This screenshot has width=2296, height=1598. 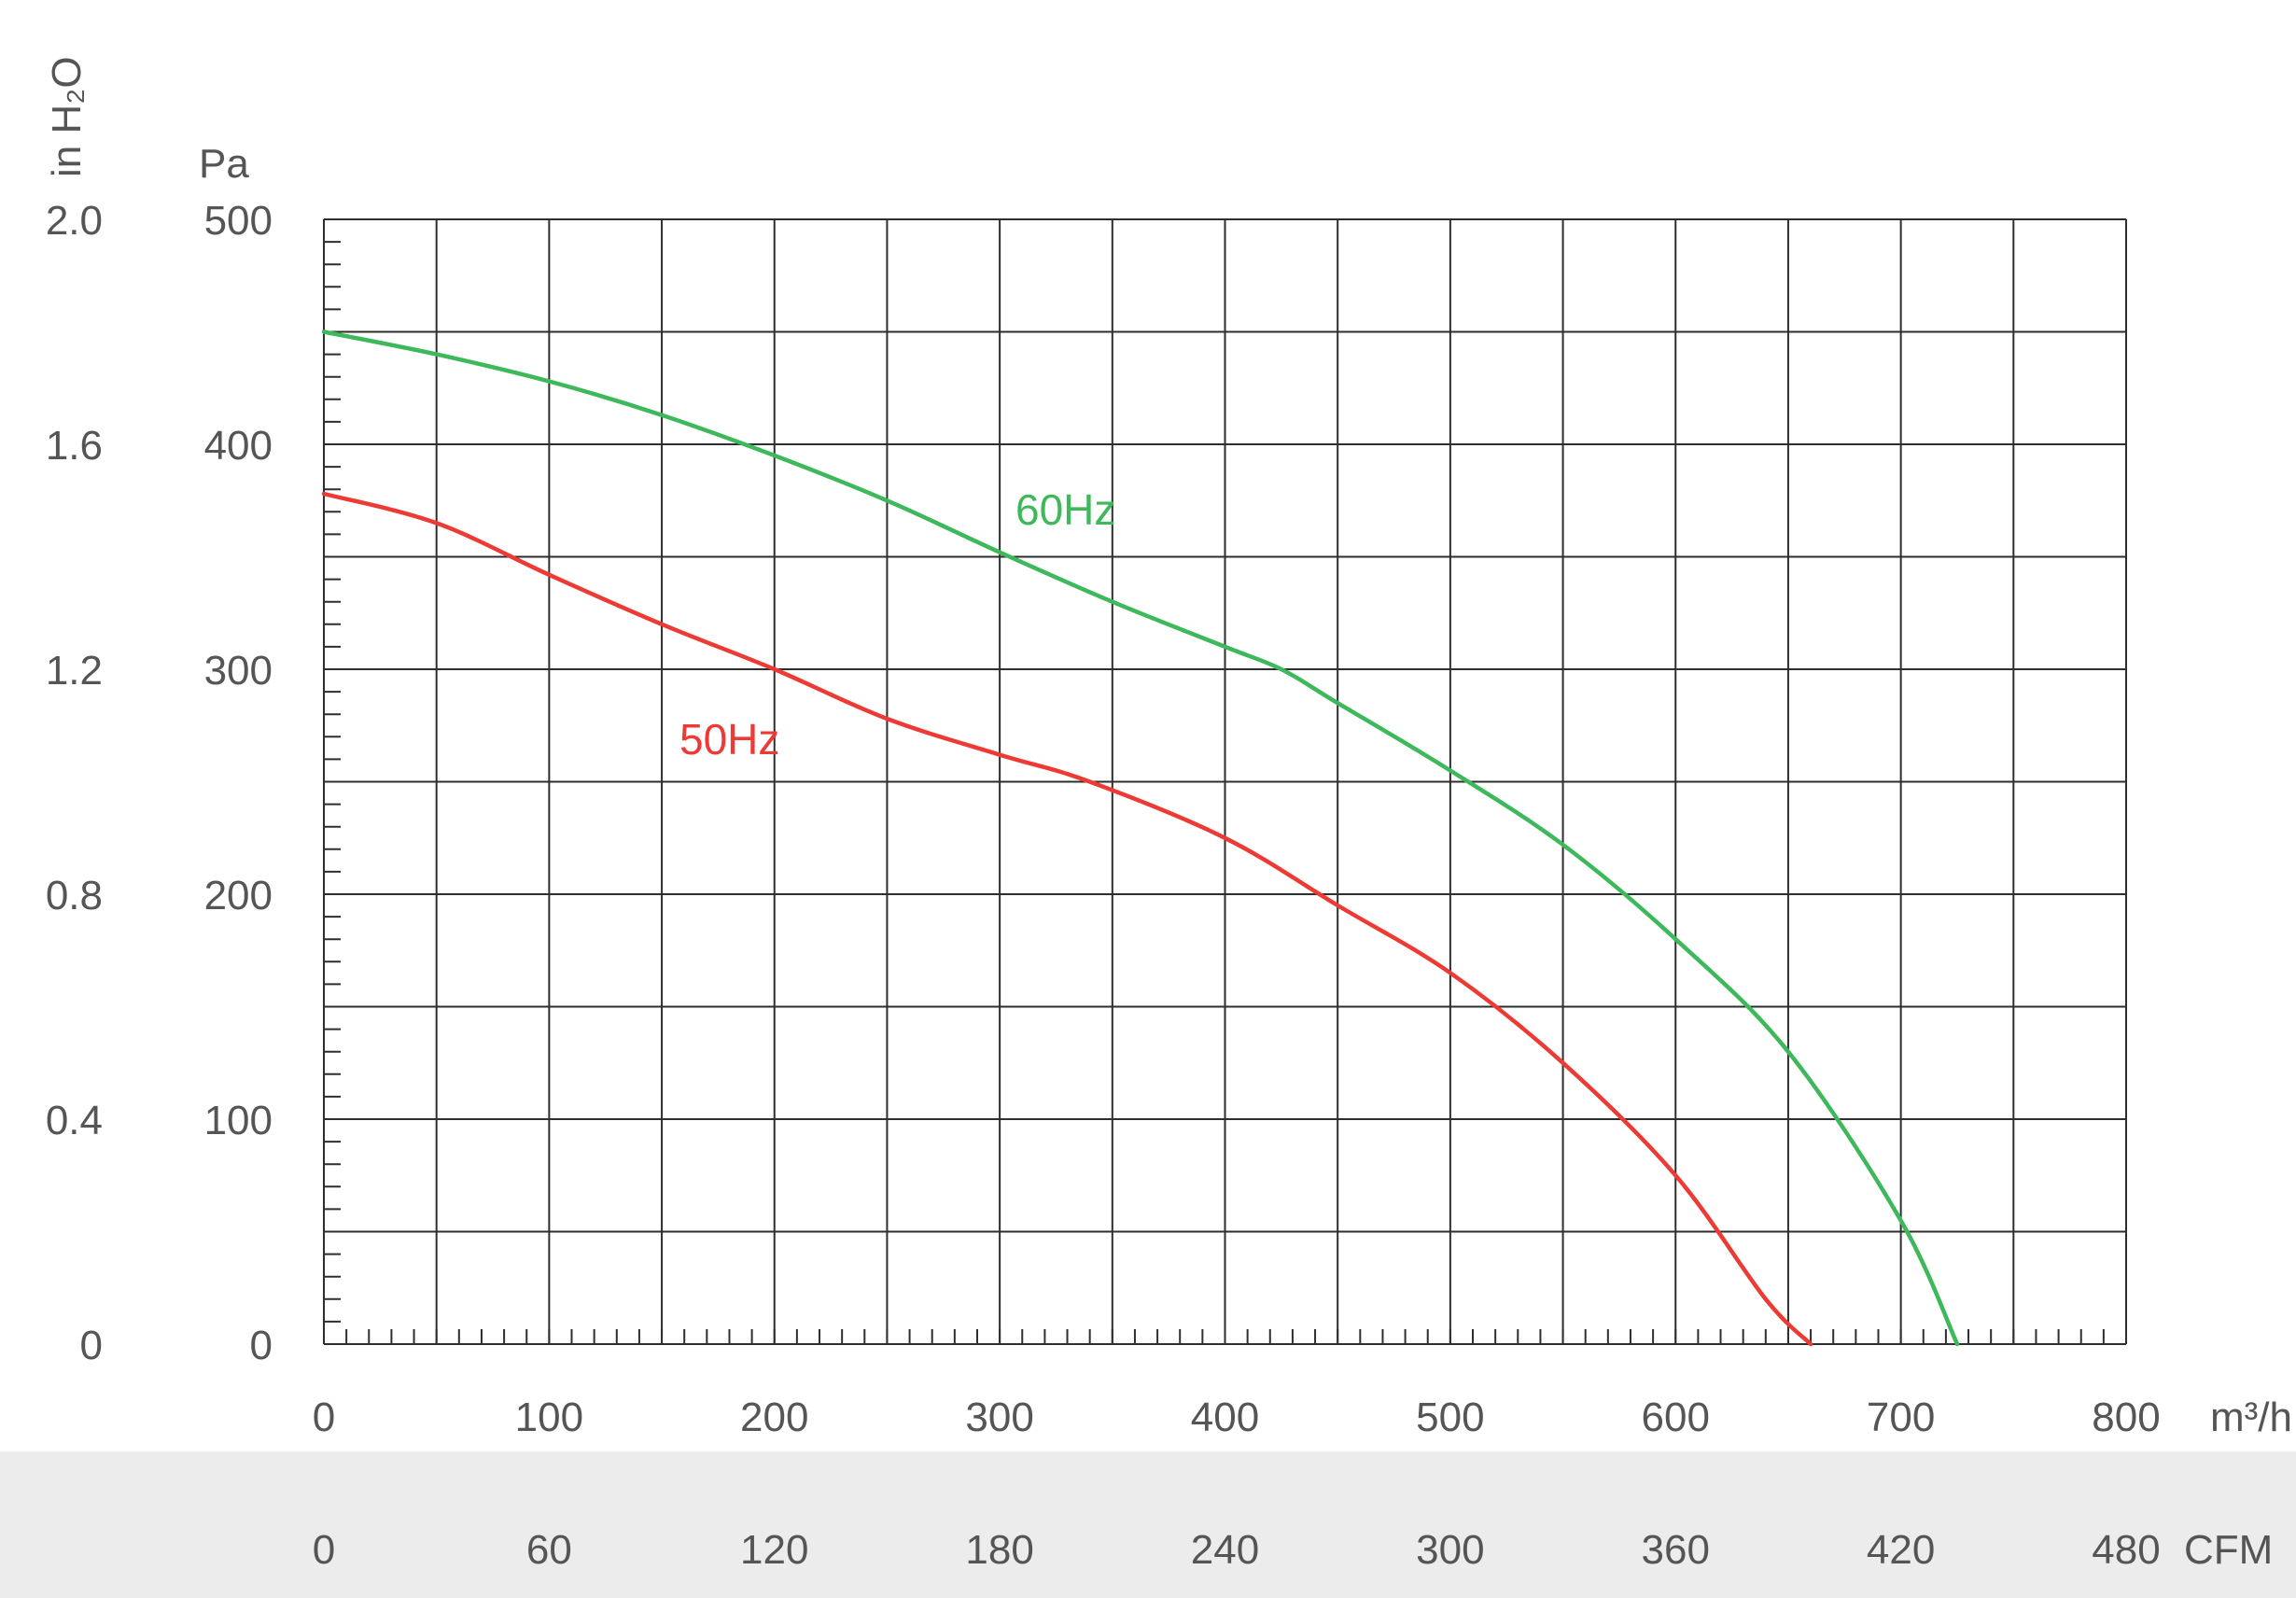 What do you see at coordinates (1225, 1550) in the screenshot?
I see `x2-tick-label: 240` at bounding box center [1225, 1550].